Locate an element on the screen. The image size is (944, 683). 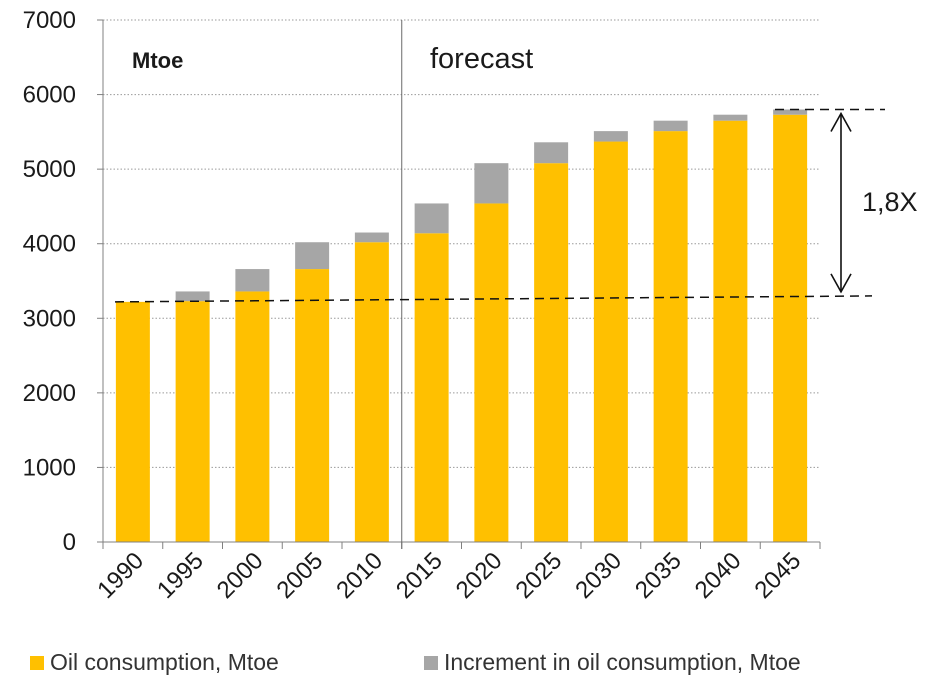
y-tick-label: 2000 is located at coordinates (49, 393).